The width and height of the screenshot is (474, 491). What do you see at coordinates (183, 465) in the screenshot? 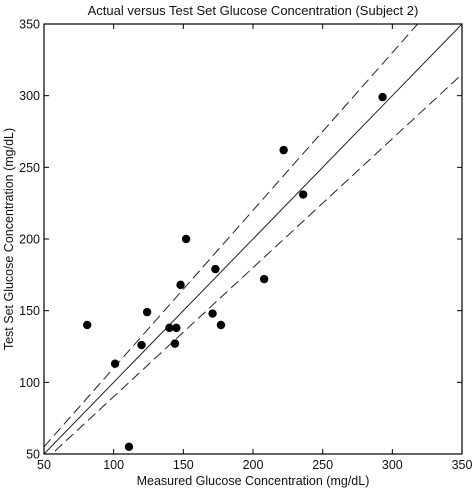
I see `x-tick-label-2: 150` at bounding box center [183, 465].